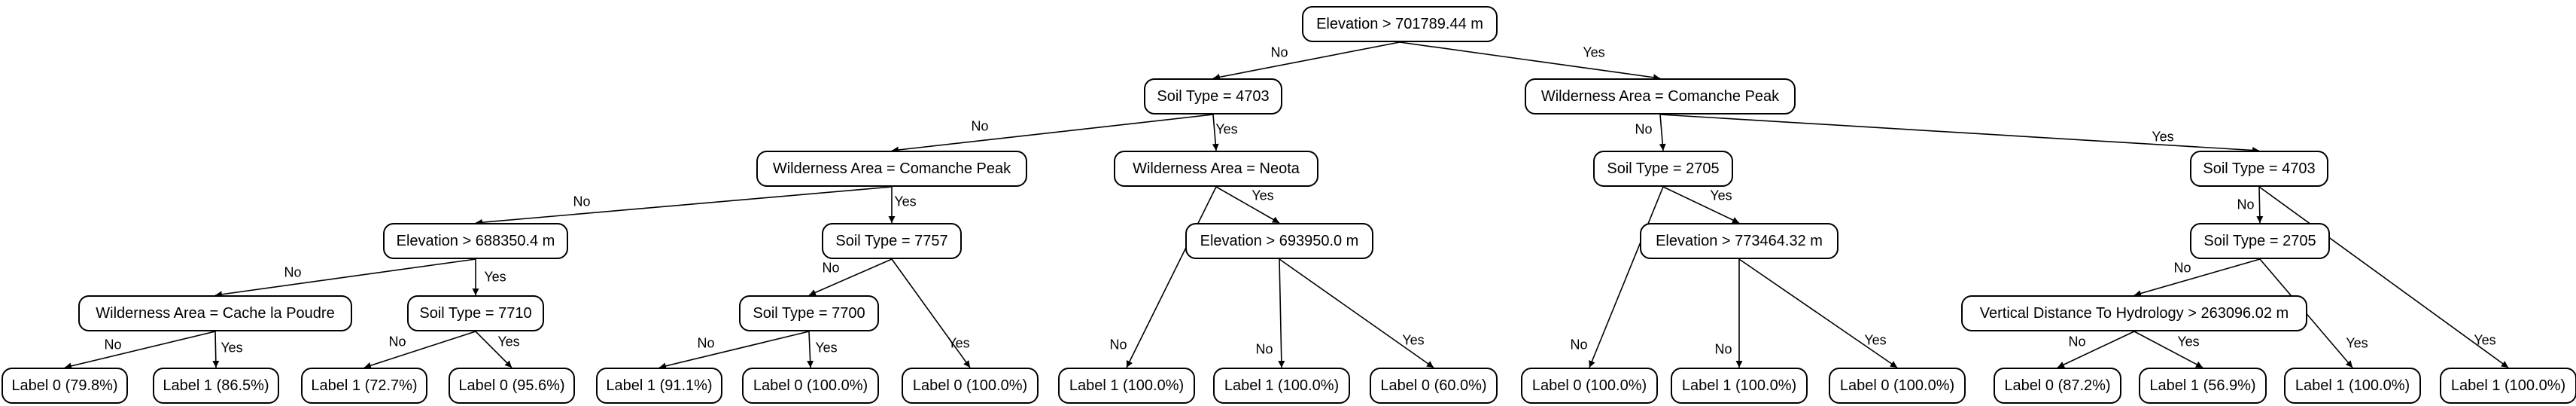 The height and width of the screenshot is (406, 2576). What do you see at coordinates (216, 350) in the screenshot?
I see `tree-edge-n12-to-l2` at bounding box center [216, 350].